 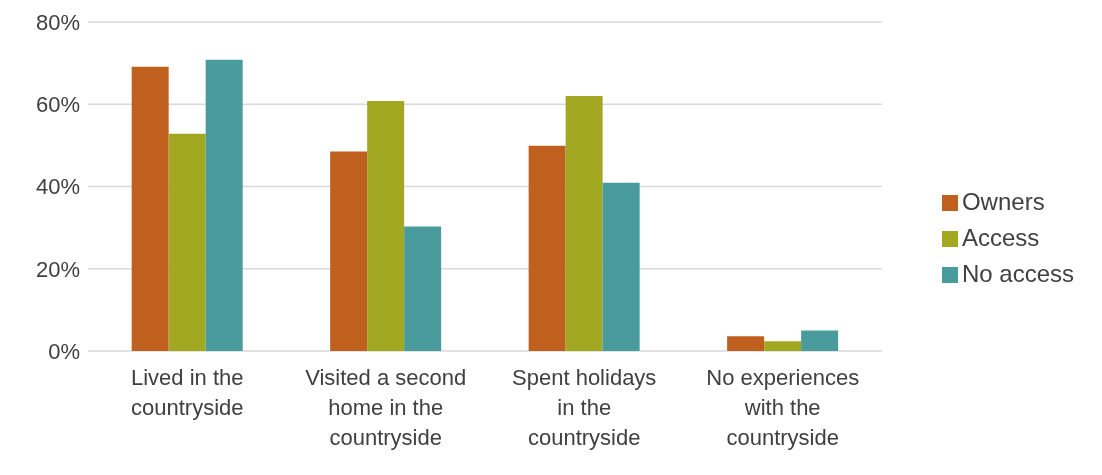 I want to click on y-tick-label: 40%, so click(x=57, y=187).